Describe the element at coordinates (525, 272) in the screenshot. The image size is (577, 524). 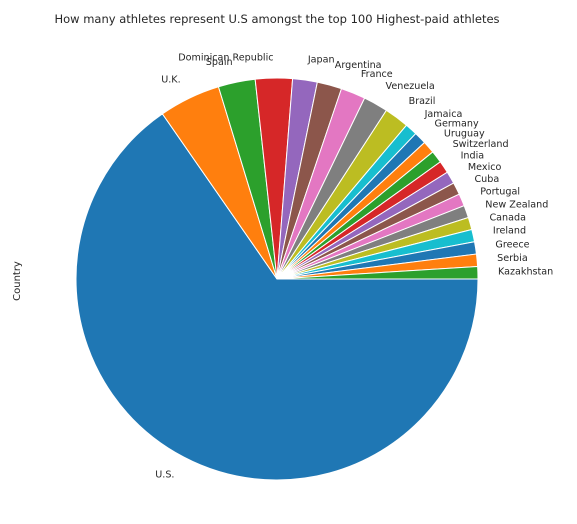
I see `pie-label-kazakhstan: Kazakhstan` at that location.